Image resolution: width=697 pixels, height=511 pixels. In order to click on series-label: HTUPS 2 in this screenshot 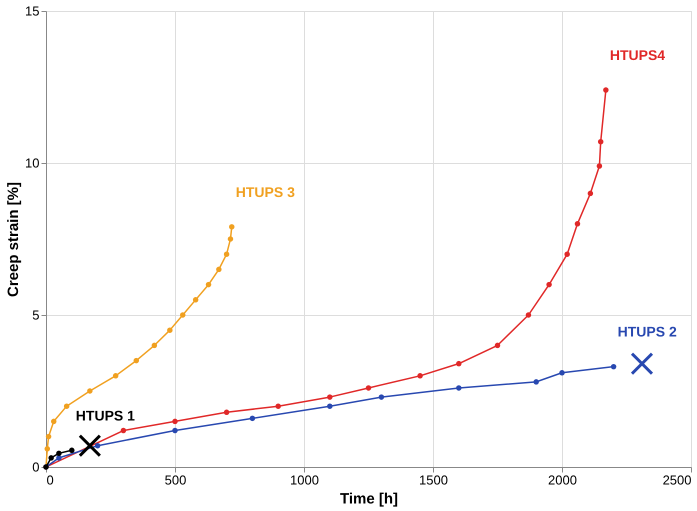, I will do `click(647, 332)`.